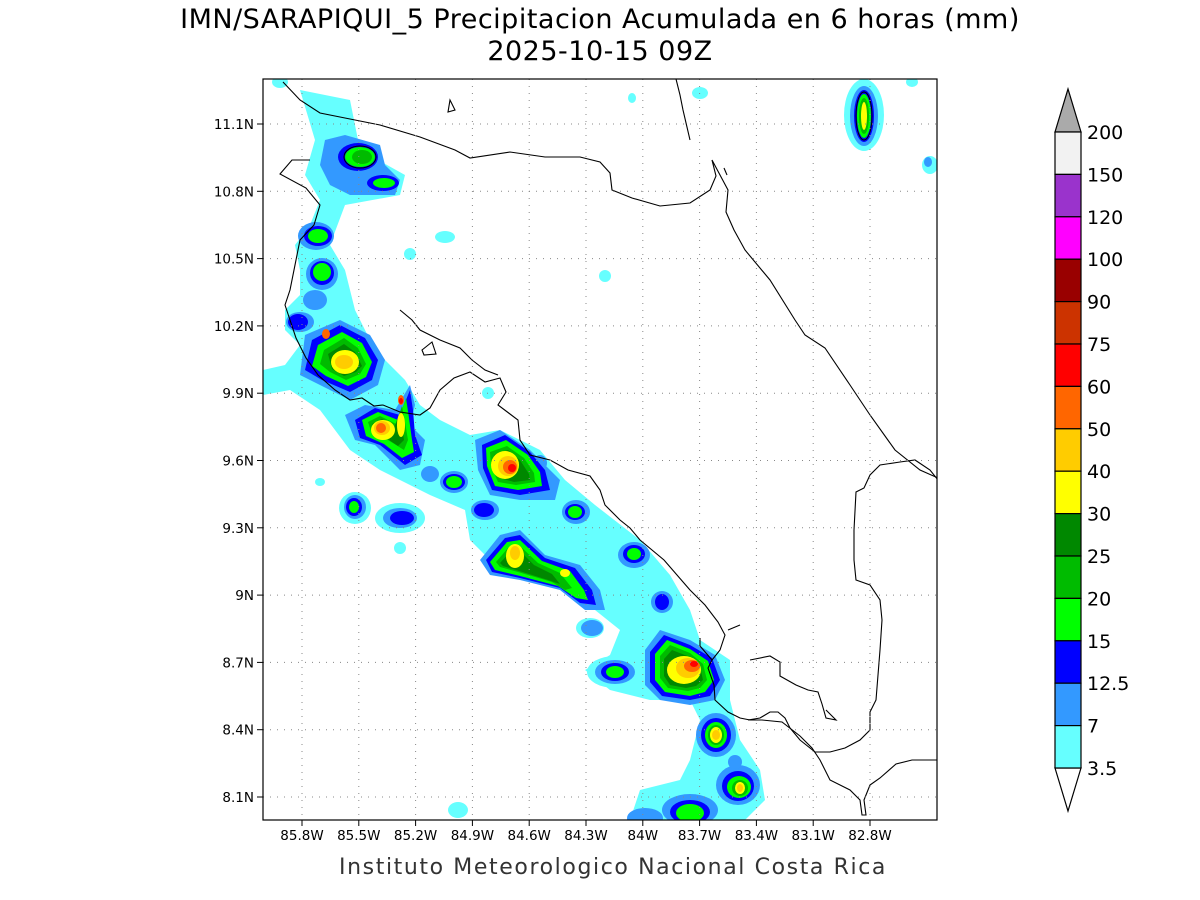 The height and width of the screenshot is (900, 1200). Describe the element at coordinates (1105, 133) in the screenshot. I see `colorbar-label: 200` at that location.